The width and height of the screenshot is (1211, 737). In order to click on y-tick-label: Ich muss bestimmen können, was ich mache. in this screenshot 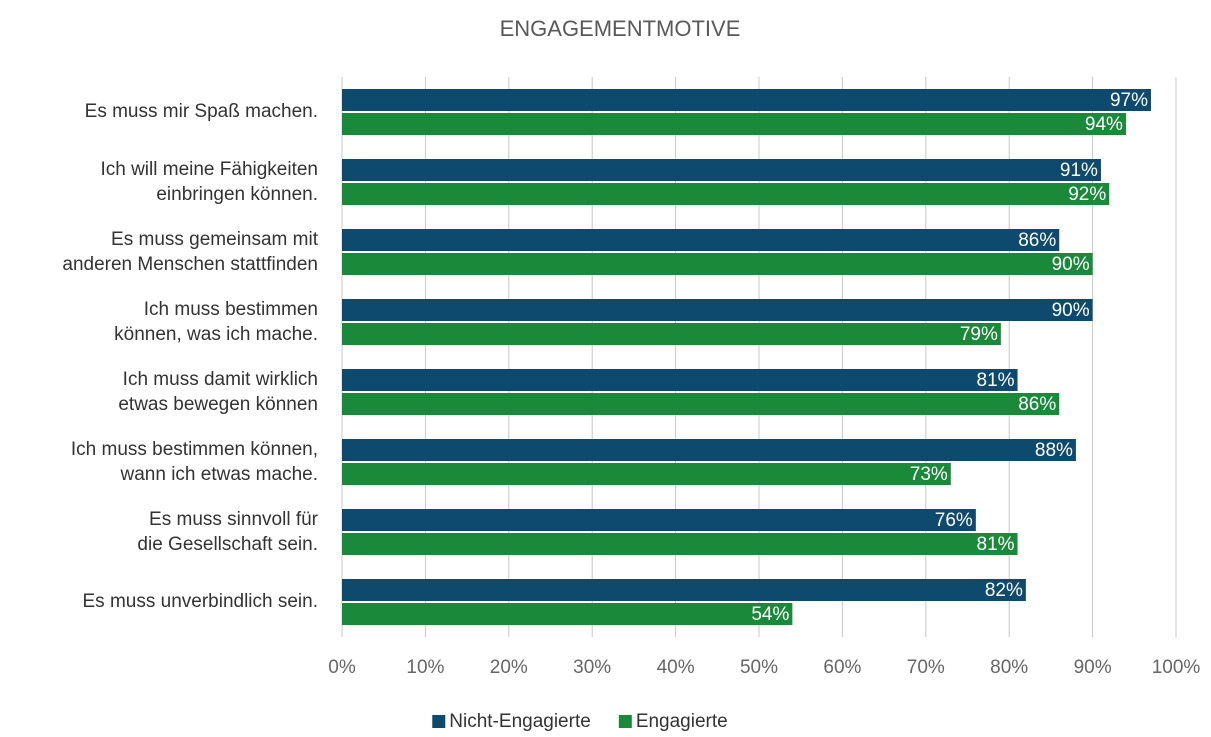, I will do `click(216, 322)`.